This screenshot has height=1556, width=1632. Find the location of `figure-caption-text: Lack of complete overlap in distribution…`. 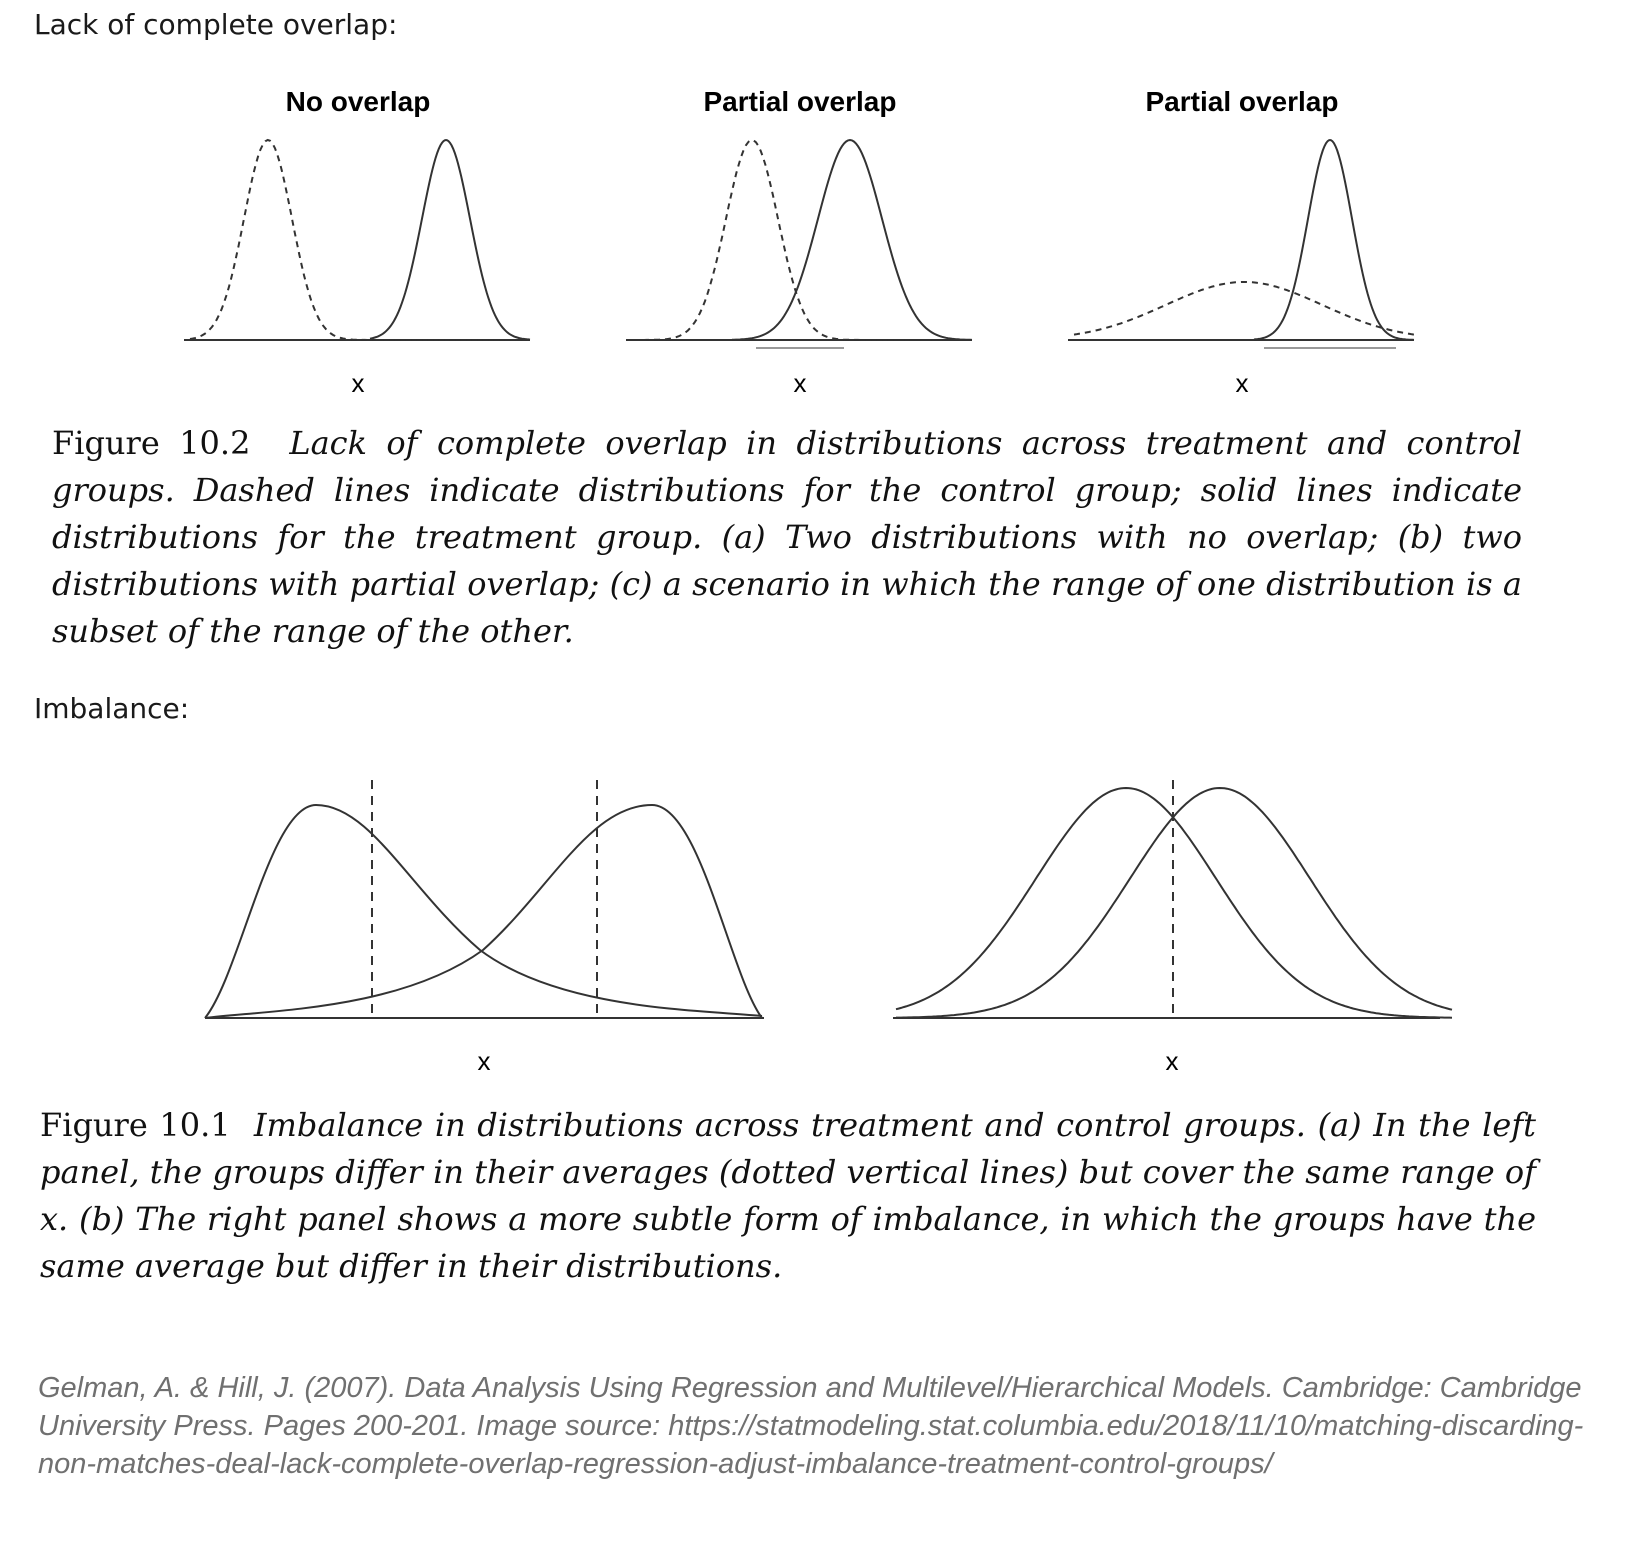

figure-caption-text: Lack of complete overlap in distribution… is located at coordinates (787, 537).